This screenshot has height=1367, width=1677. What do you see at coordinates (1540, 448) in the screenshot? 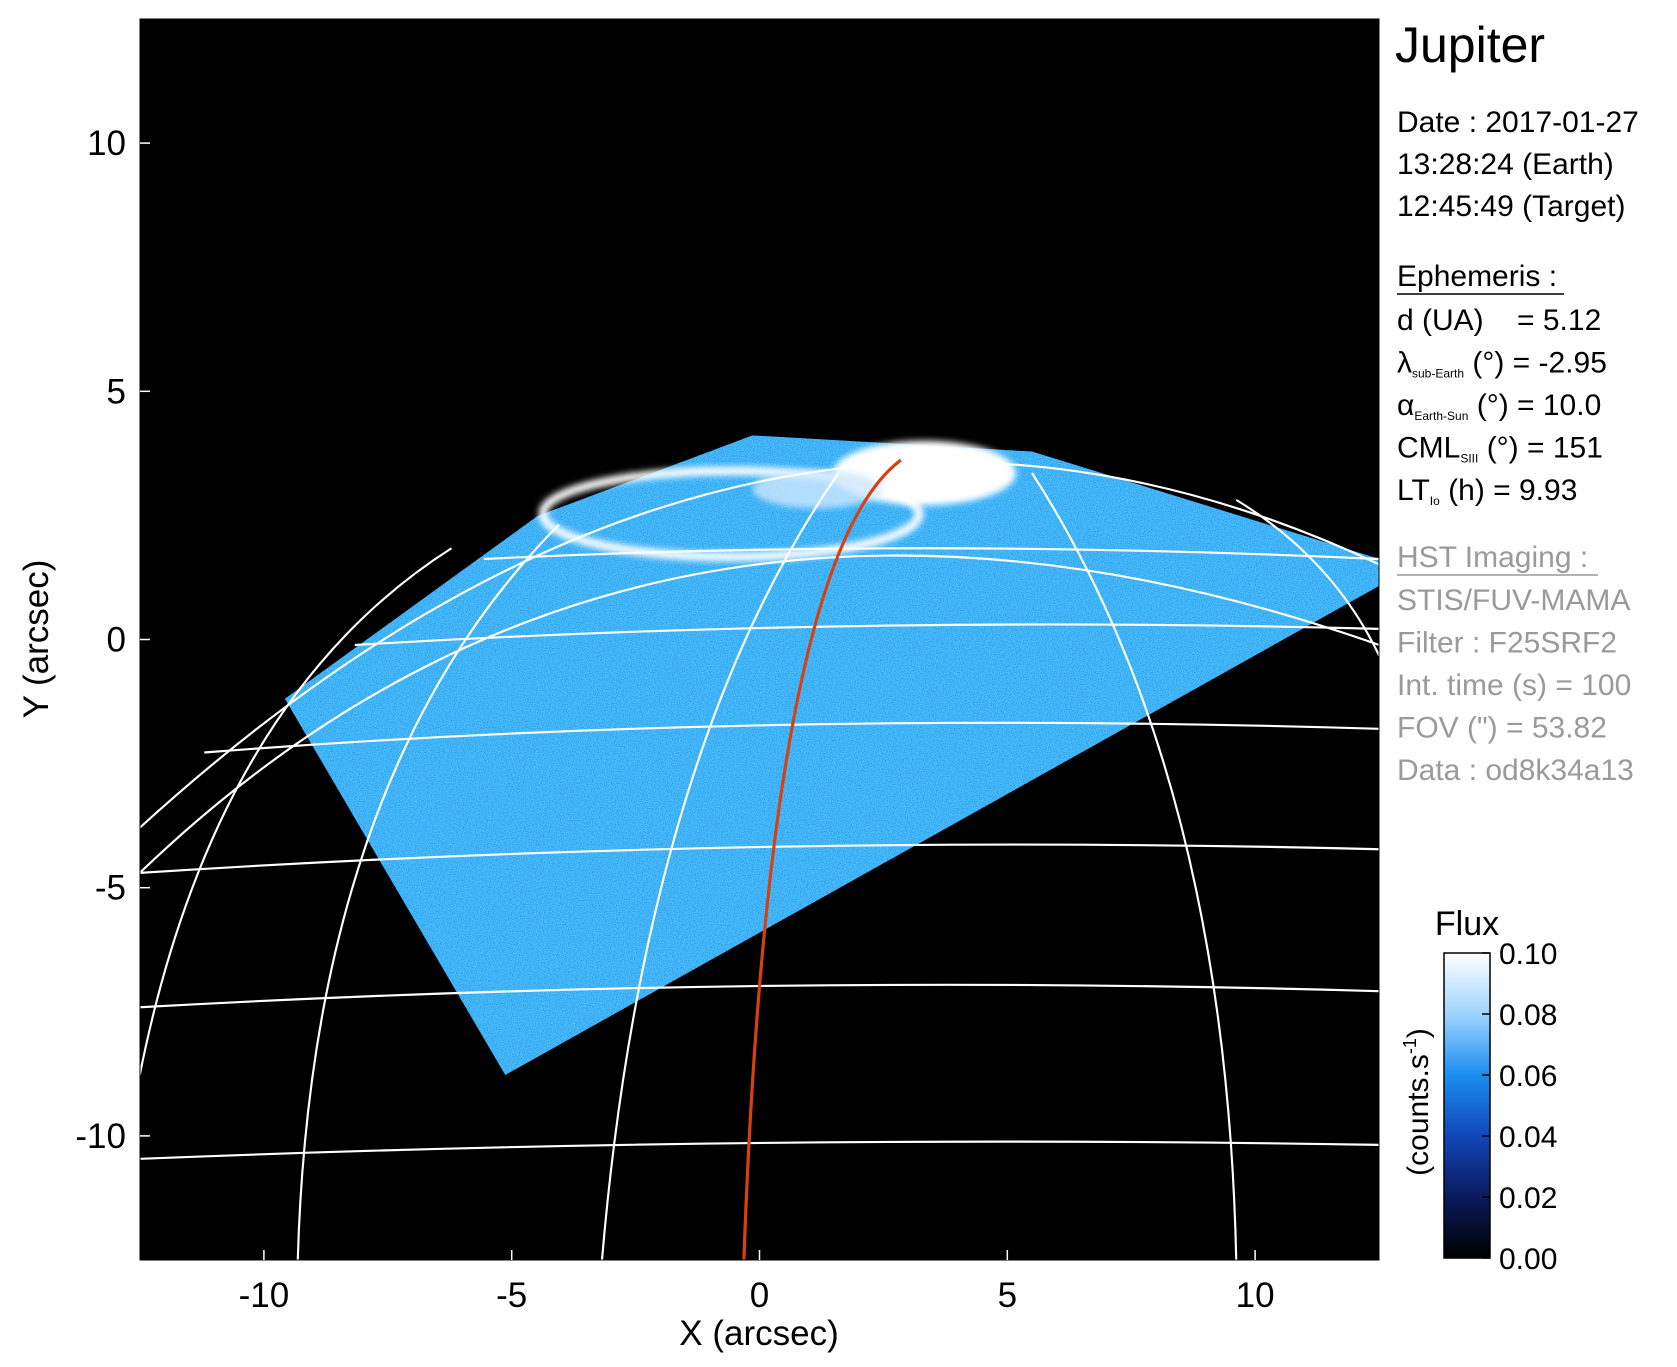
I see `ephemeris-value: (°) = 151` at bounding box center [1540, 448].